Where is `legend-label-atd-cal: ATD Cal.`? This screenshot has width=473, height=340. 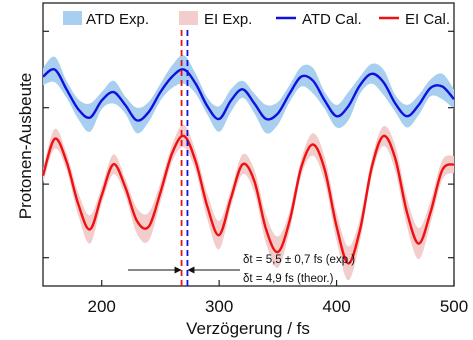 legend-label-atd-cal: ATD Cal. is located at coordinates (332, 19).